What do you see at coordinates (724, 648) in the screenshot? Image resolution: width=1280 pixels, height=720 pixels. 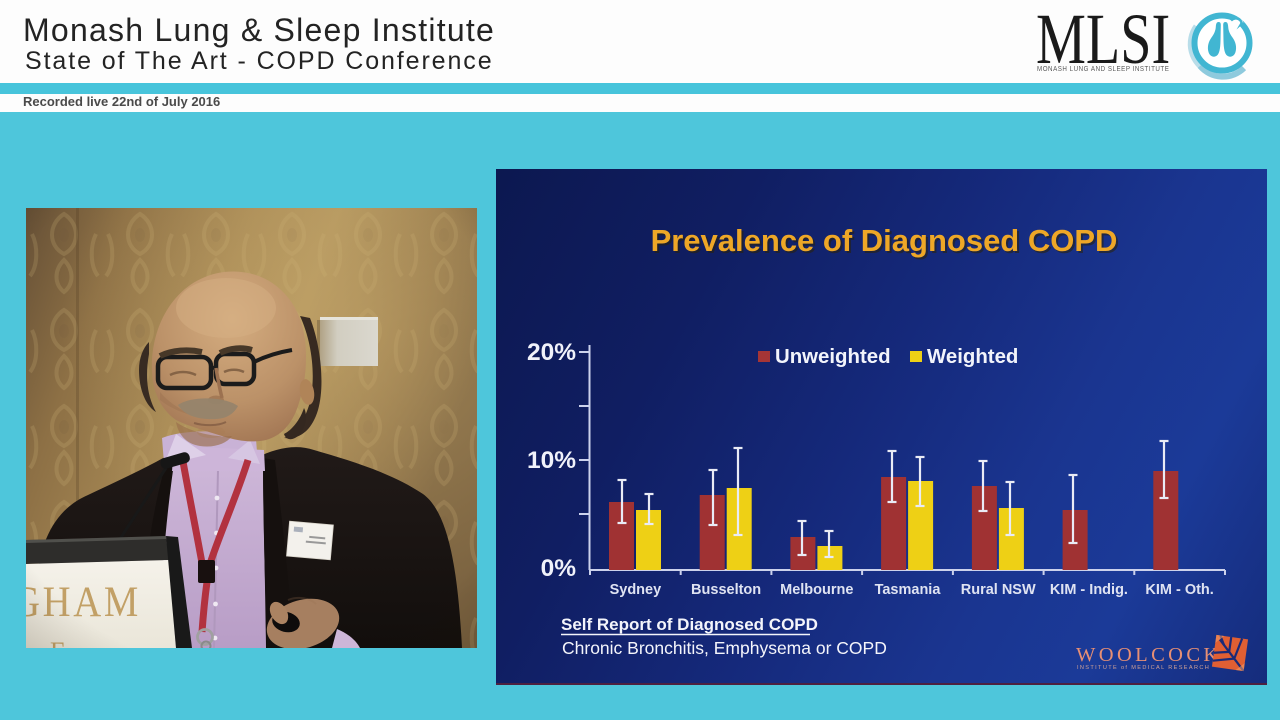 I see `svg-text:Chronic Bronchitis, Emphysema: Chronic Bronchitis, Emphysema or COPD` at bounding box center [724, 648].